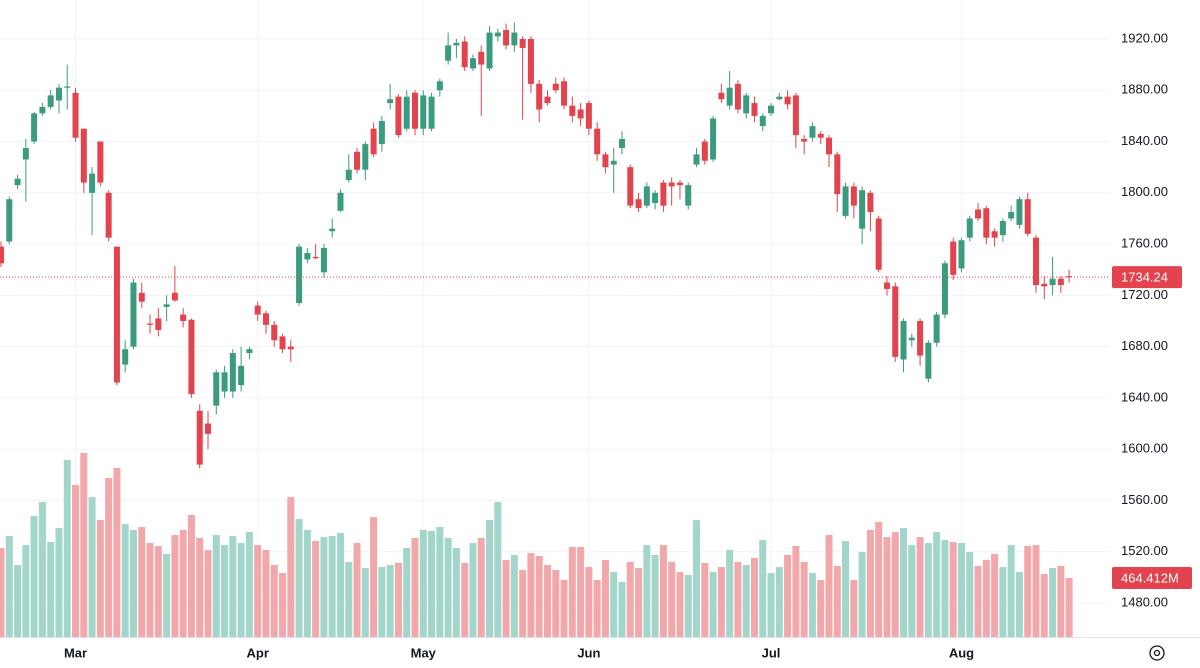 The image size is (1200, 668). What do you see at coordinates (1144, 550) in the screenshot?
I see `y-tick-label: 1520.00` at bounding box center [1144, 550].